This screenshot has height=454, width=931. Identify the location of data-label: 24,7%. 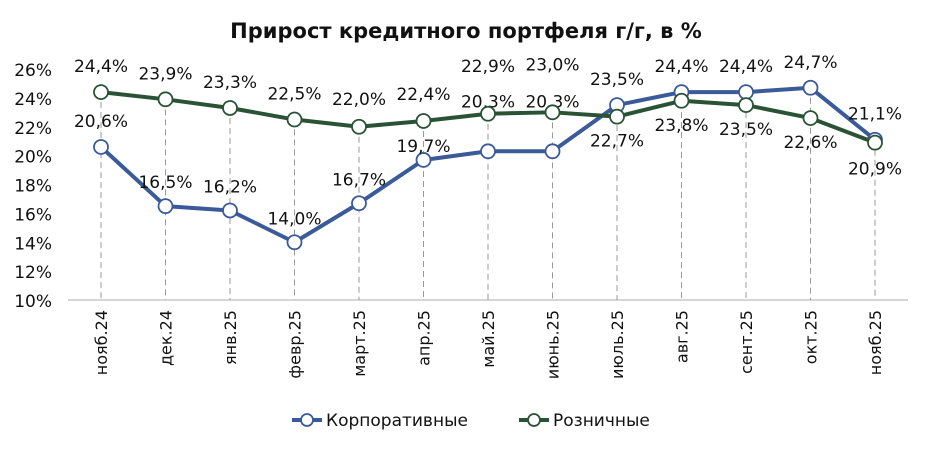
(810, 63).